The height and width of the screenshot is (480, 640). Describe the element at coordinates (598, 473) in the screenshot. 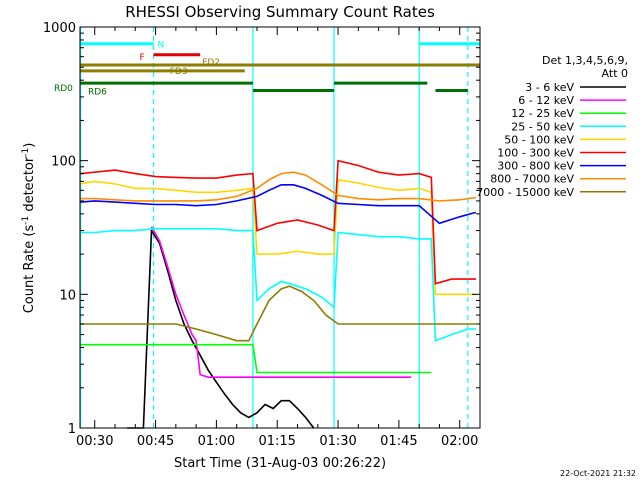

I see `footer-date: 22-Oct-2021 21:32` at that location.